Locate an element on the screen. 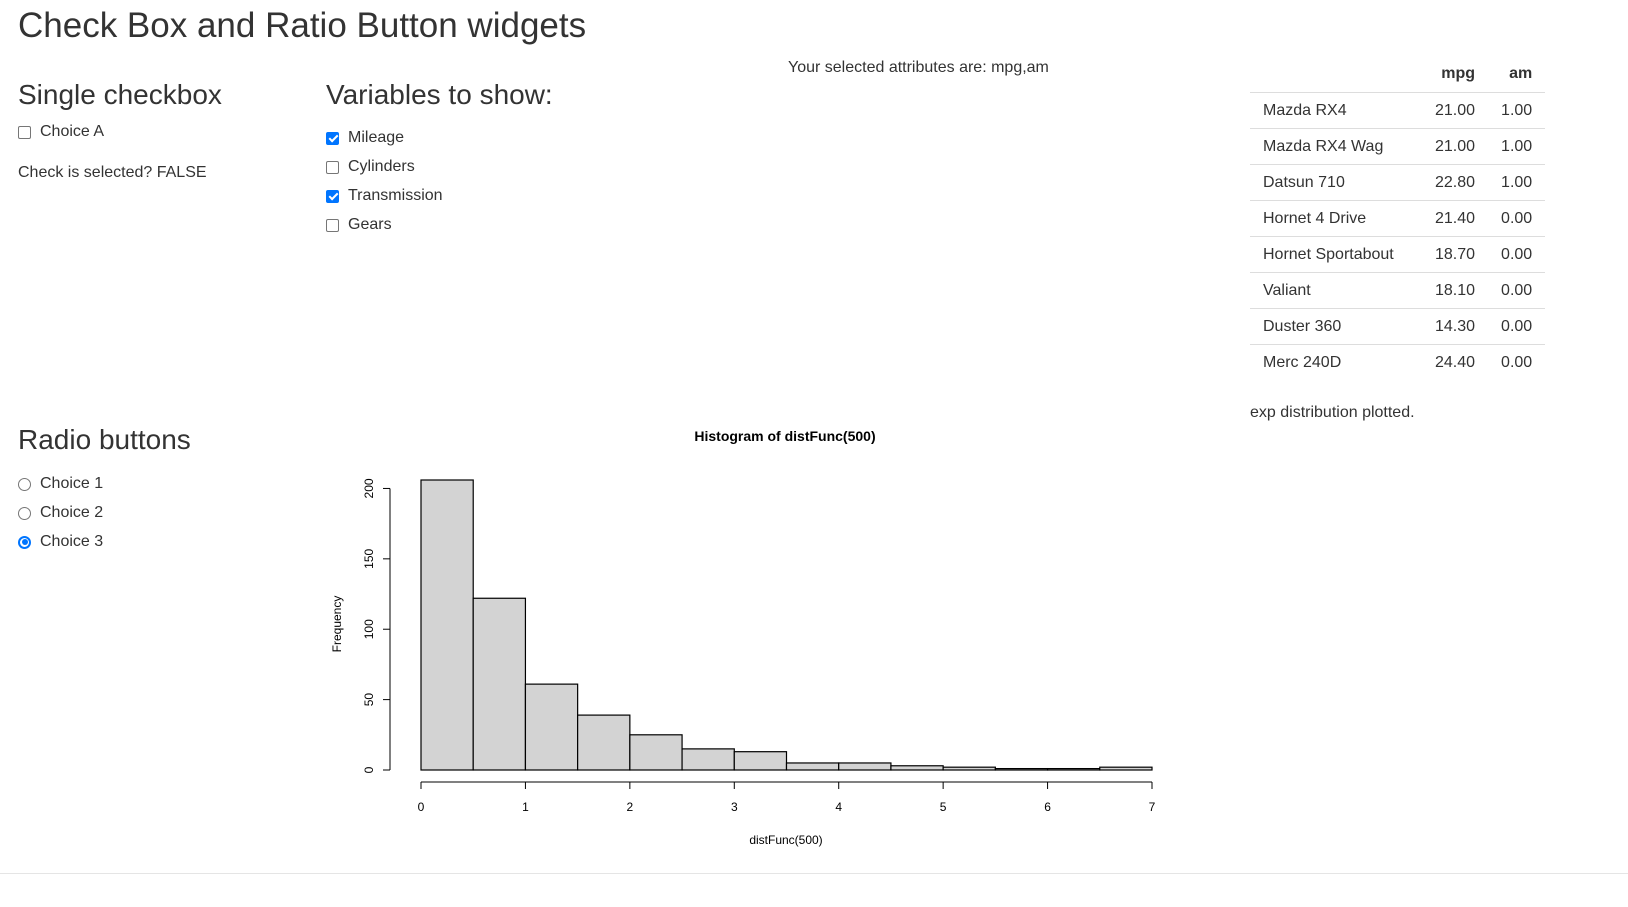 This screenshot has width=1628, height=907. table-cell: Duster 360 is located at coordinates (1336, 326).